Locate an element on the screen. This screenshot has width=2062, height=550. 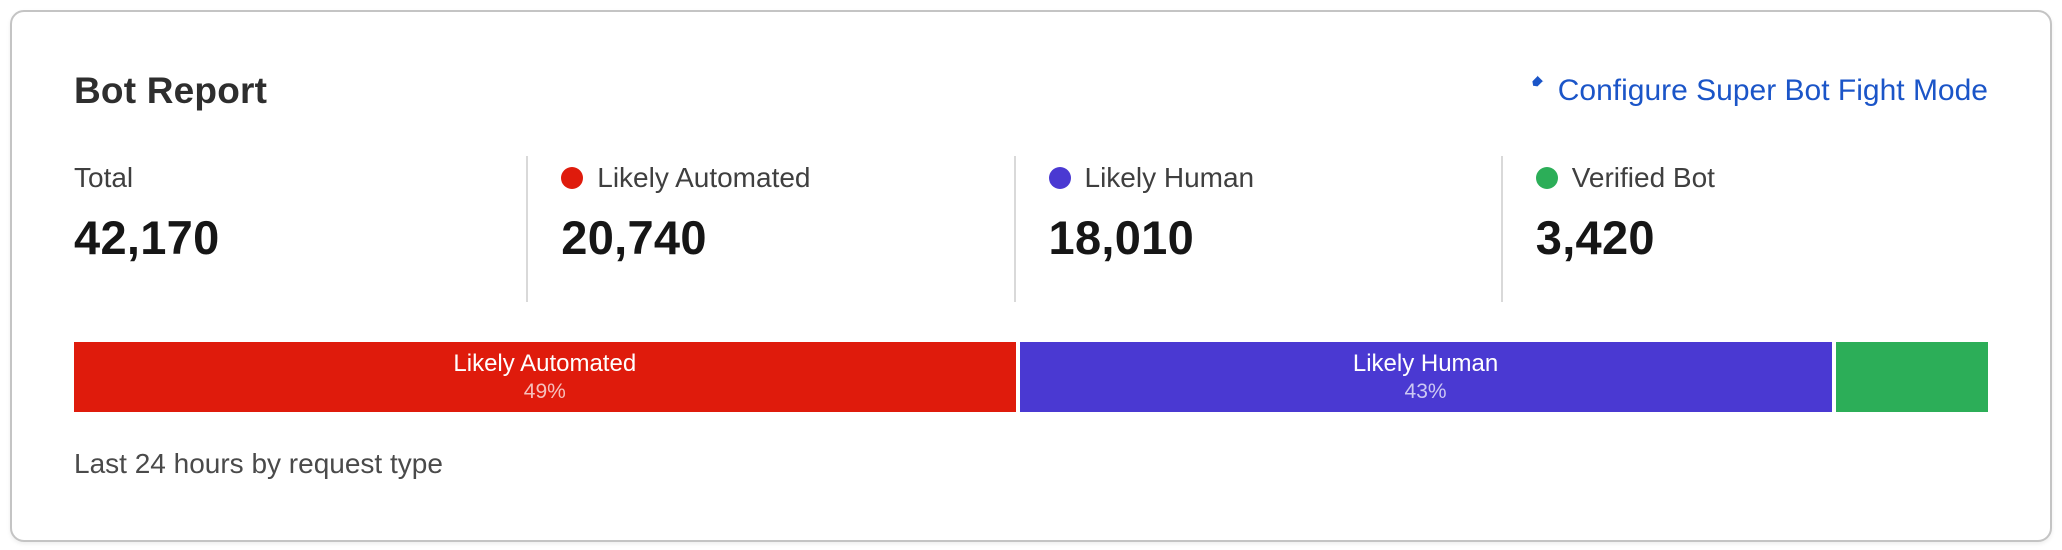
stat-value: 18,010 is located at coordinates (1121, 237).